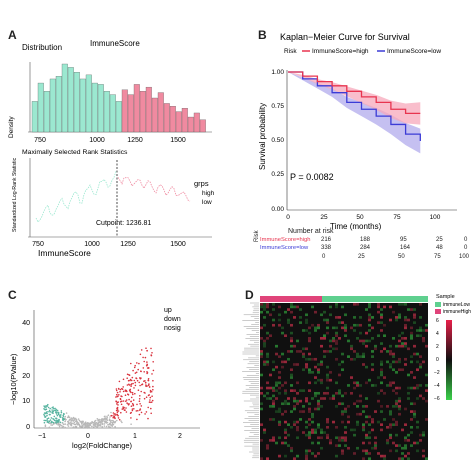 The width and height of the screenshot is (474, 474). Describe the element at coordinates (12, 295) in the screenshot. I see `panel-c-letter: C` at that location.